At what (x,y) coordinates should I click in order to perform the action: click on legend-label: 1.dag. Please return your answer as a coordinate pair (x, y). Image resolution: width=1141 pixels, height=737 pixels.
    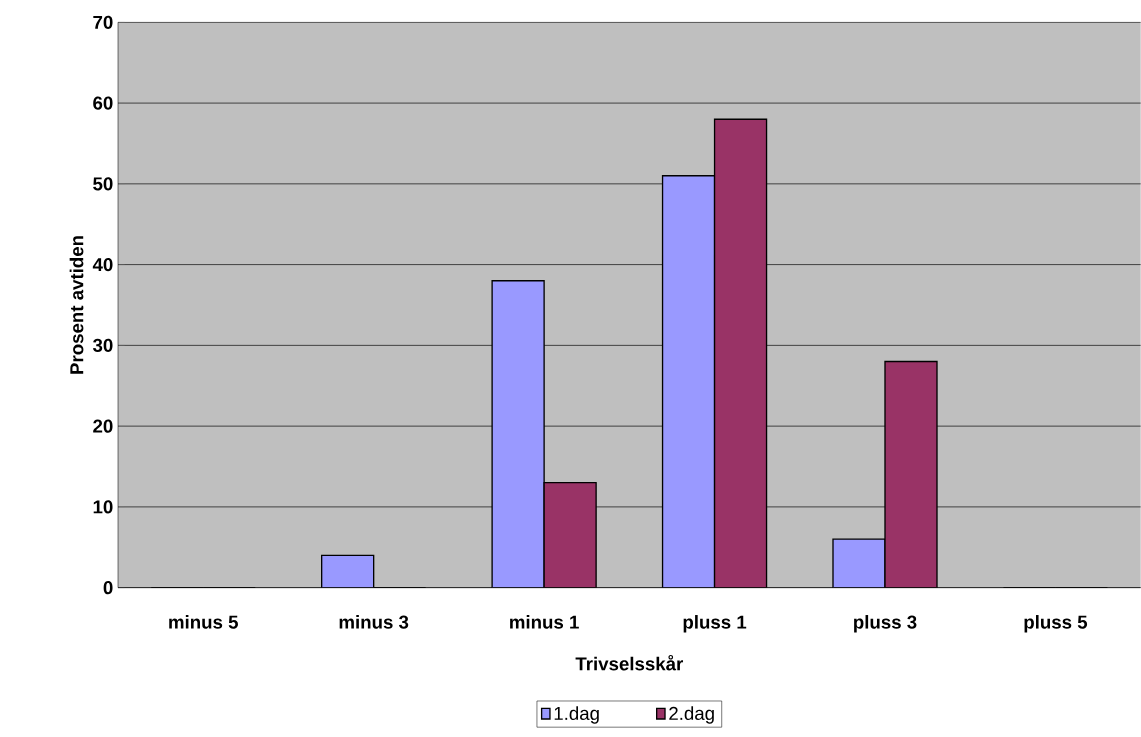
    Looking at the image, I should click on (576, 715).